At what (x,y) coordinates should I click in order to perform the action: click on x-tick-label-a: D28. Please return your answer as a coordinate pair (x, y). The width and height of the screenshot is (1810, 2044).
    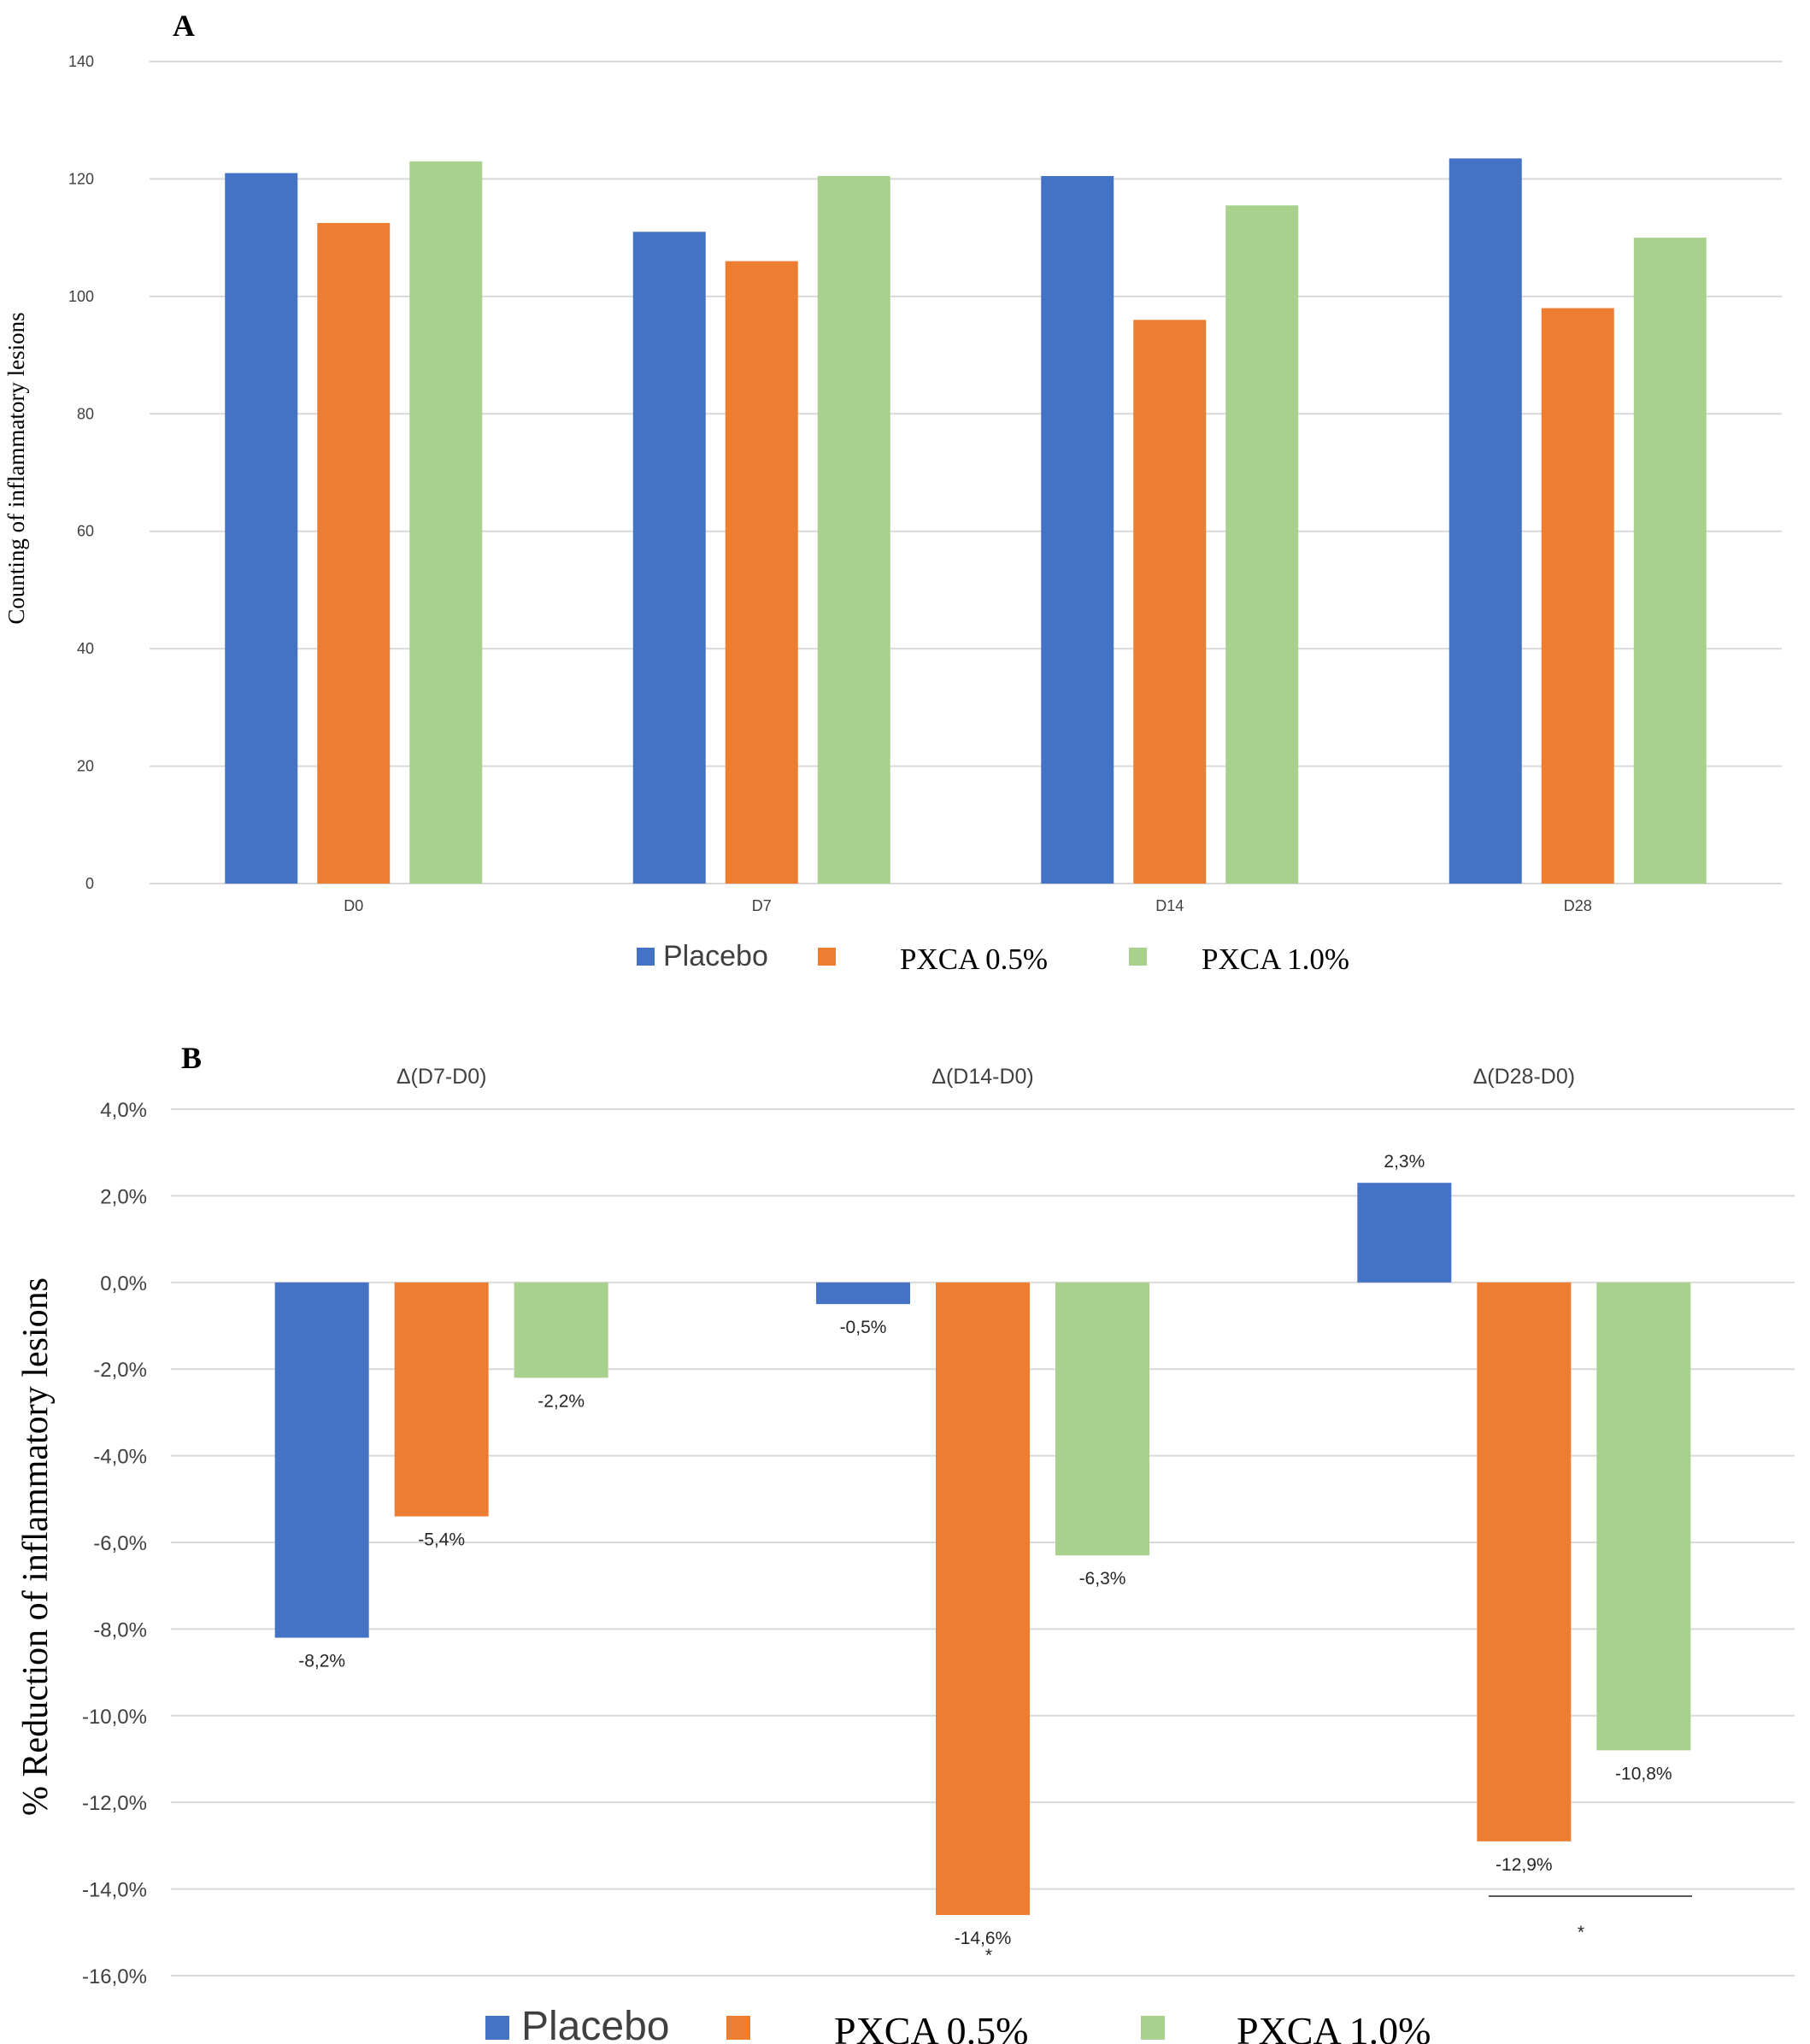
    Looking at the image, I should click on (1578, 906).